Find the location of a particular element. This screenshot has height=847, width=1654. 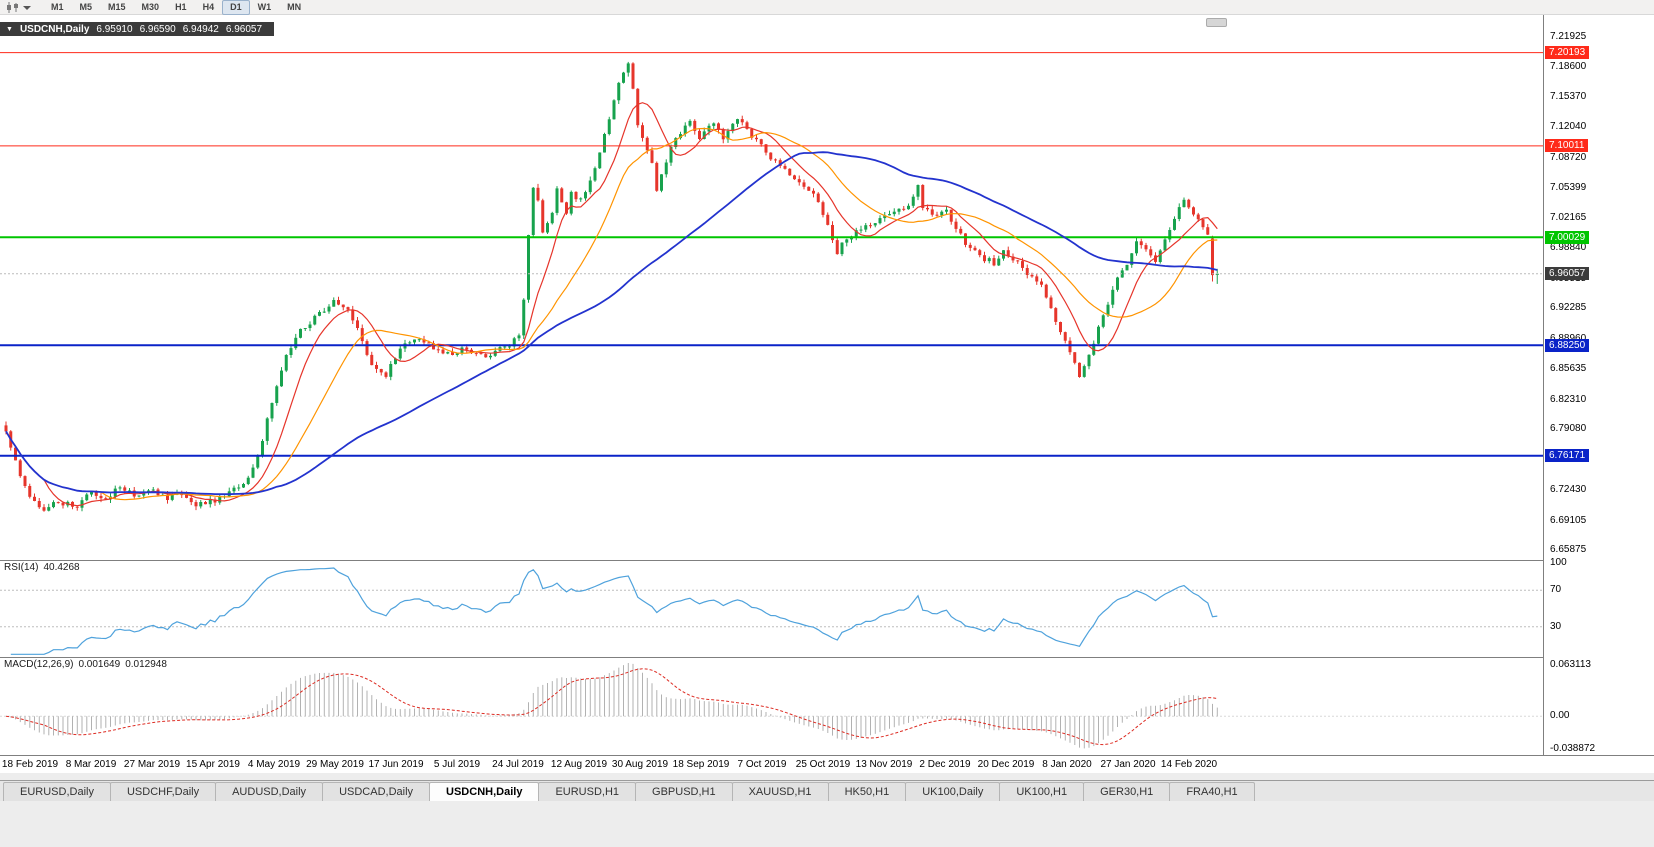

date-axis-label: 14 Feb 2020 is located at coordinates (1189, 764).